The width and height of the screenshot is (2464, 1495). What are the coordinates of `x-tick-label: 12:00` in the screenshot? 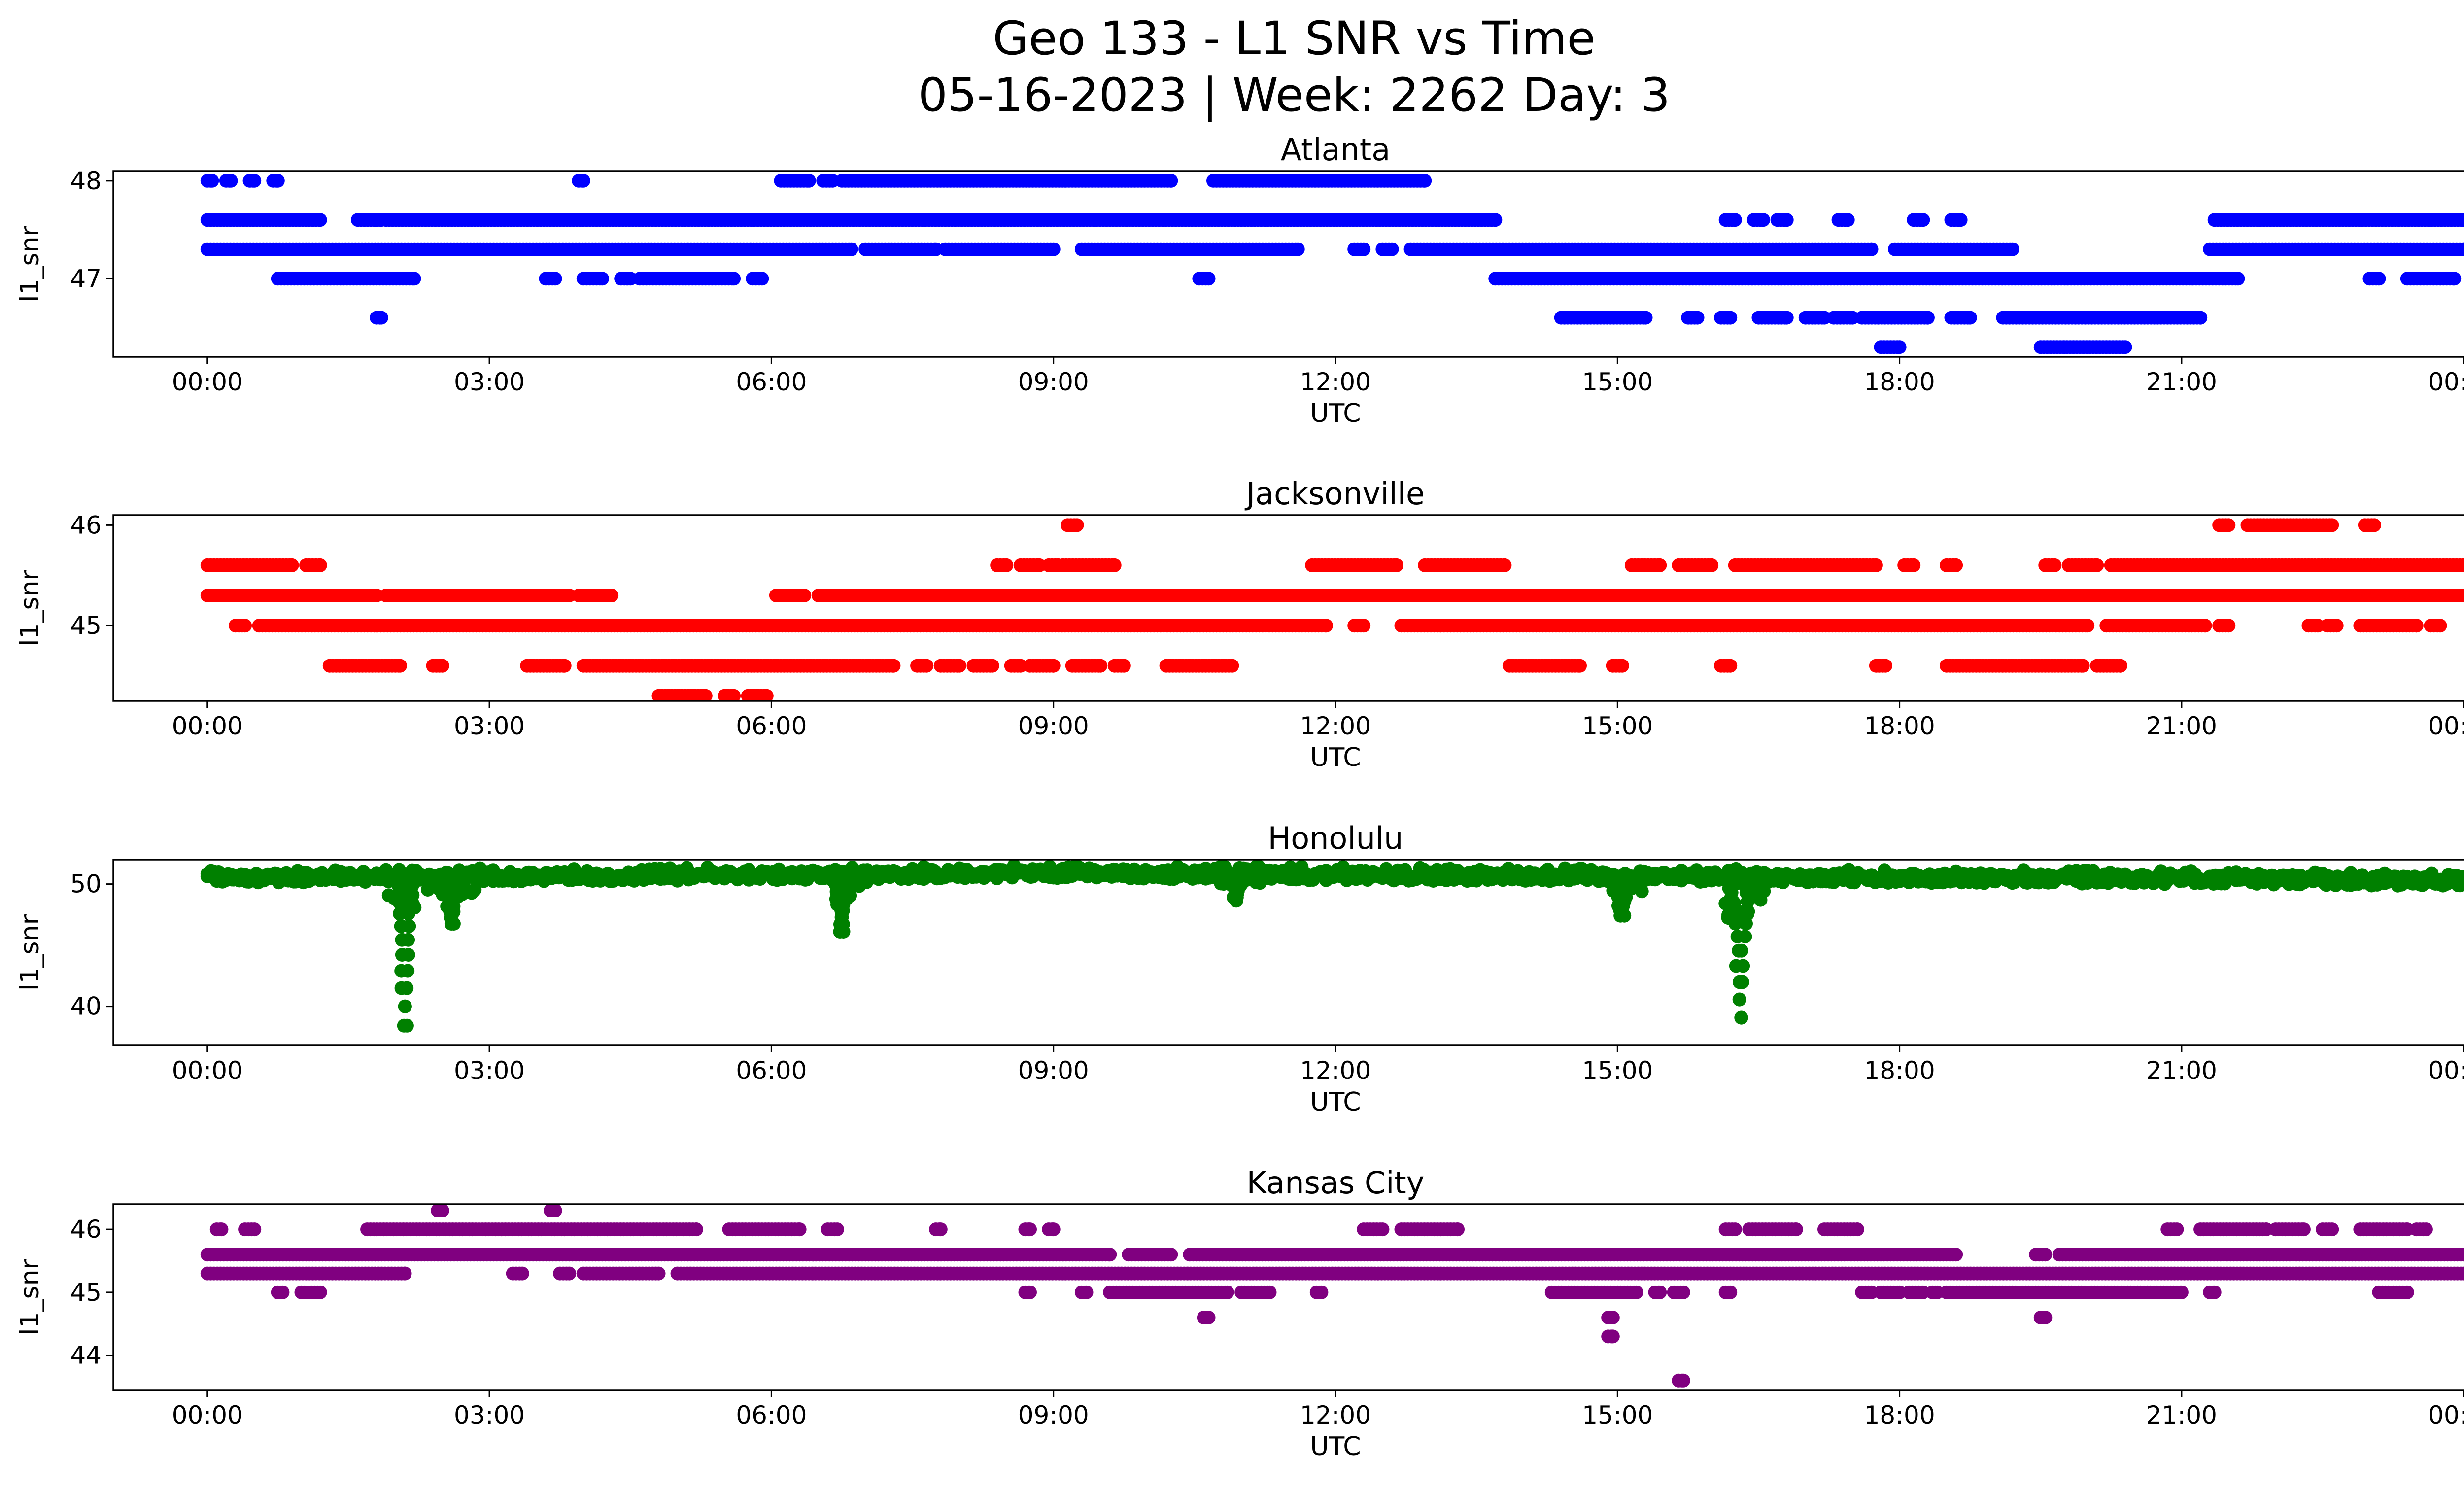 It's located at (1335, 726).